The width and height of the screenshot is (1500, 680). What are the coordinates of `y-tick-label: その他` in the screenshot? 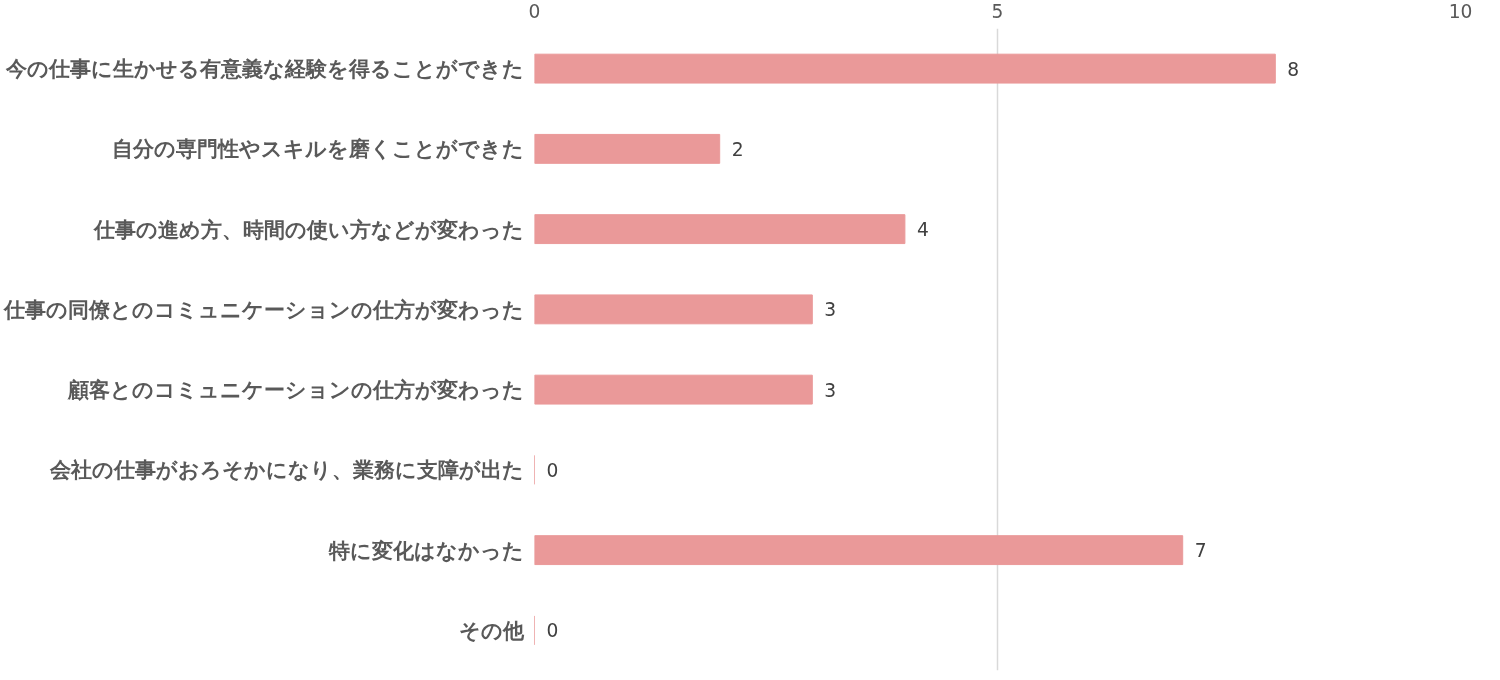 It's located at (491, 630).